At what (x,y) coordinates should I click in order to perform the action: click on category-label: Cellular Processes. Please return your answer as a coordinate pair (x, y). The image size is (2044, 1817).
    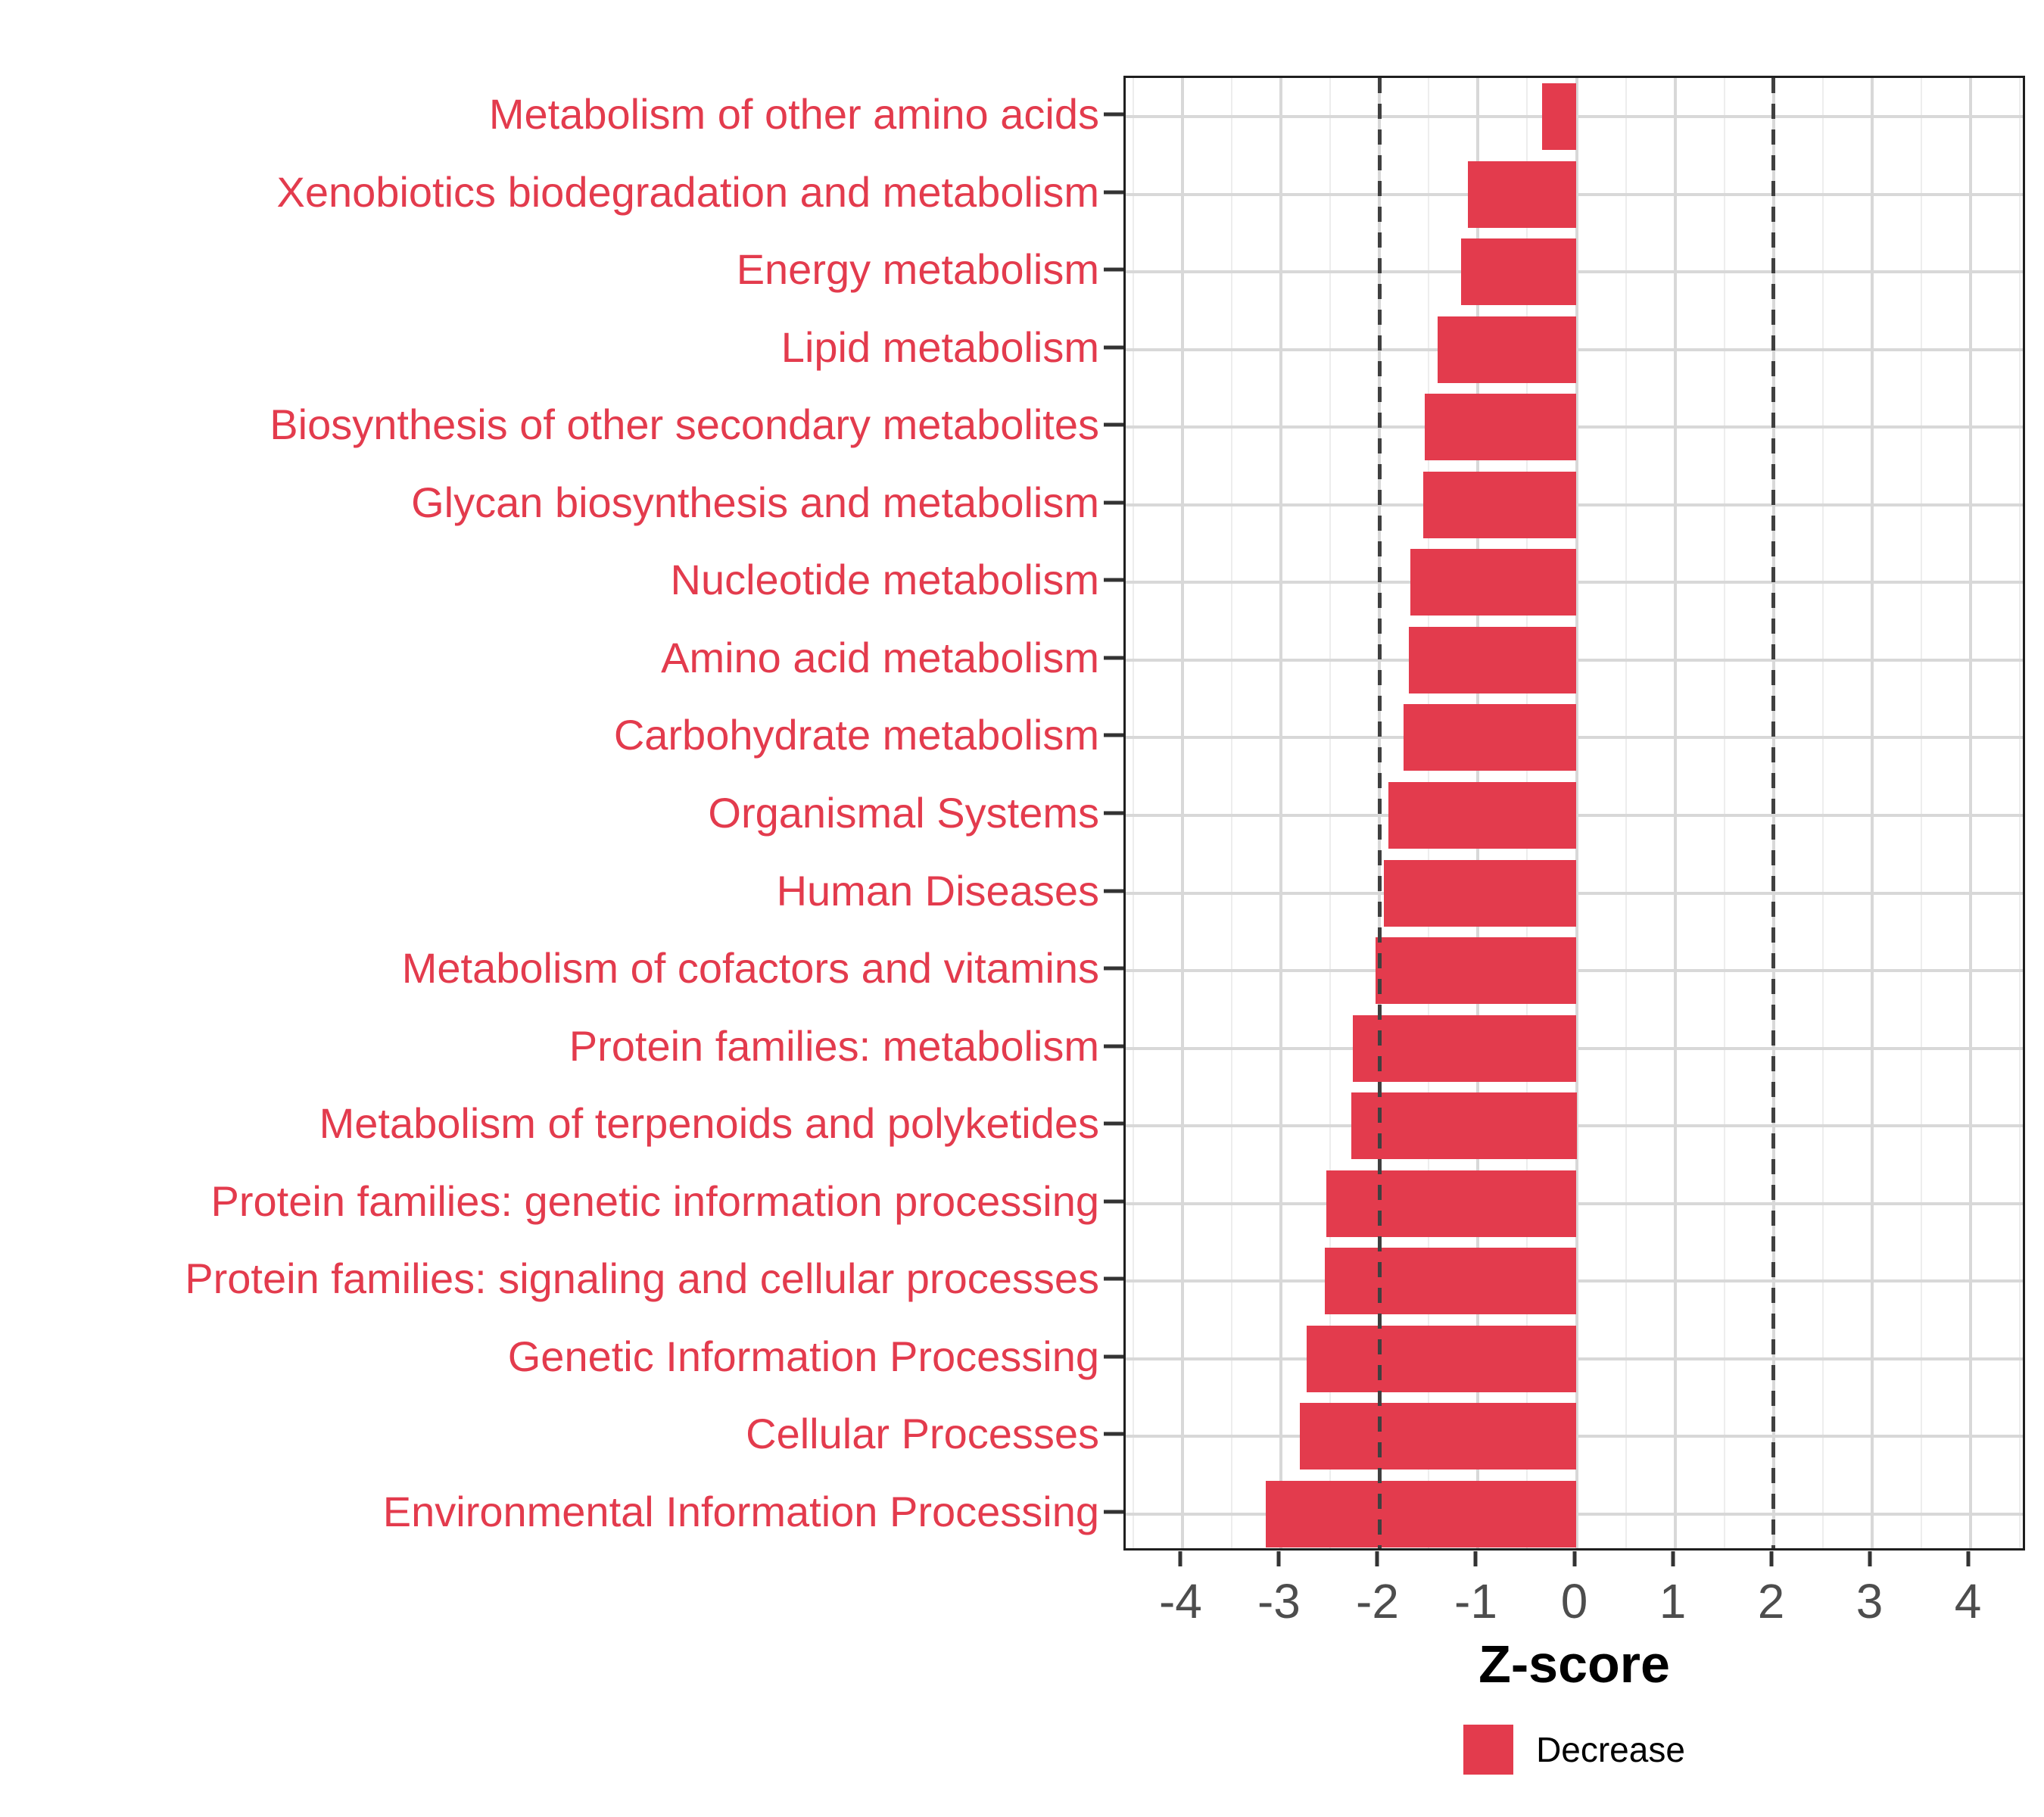
    Looking at the image, I should click on (922, 1434).